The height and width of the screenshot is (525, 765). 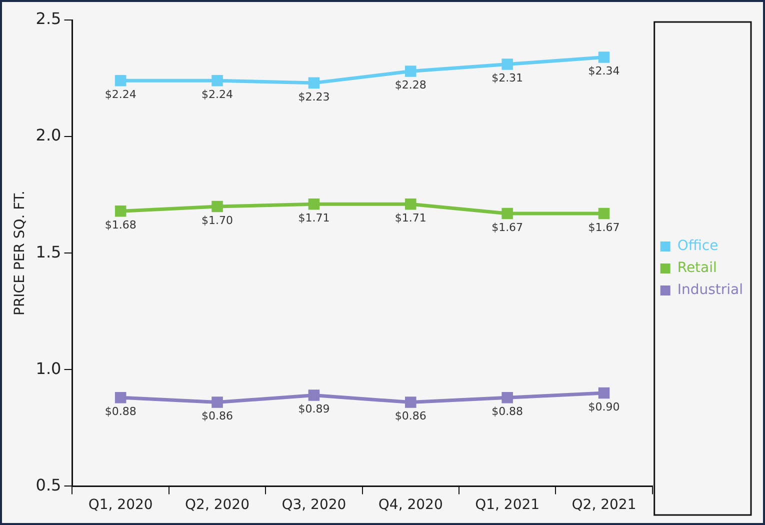 I want to click on y-axis-title: PRICE PER SQ. FT., so click(x=20, y=253).